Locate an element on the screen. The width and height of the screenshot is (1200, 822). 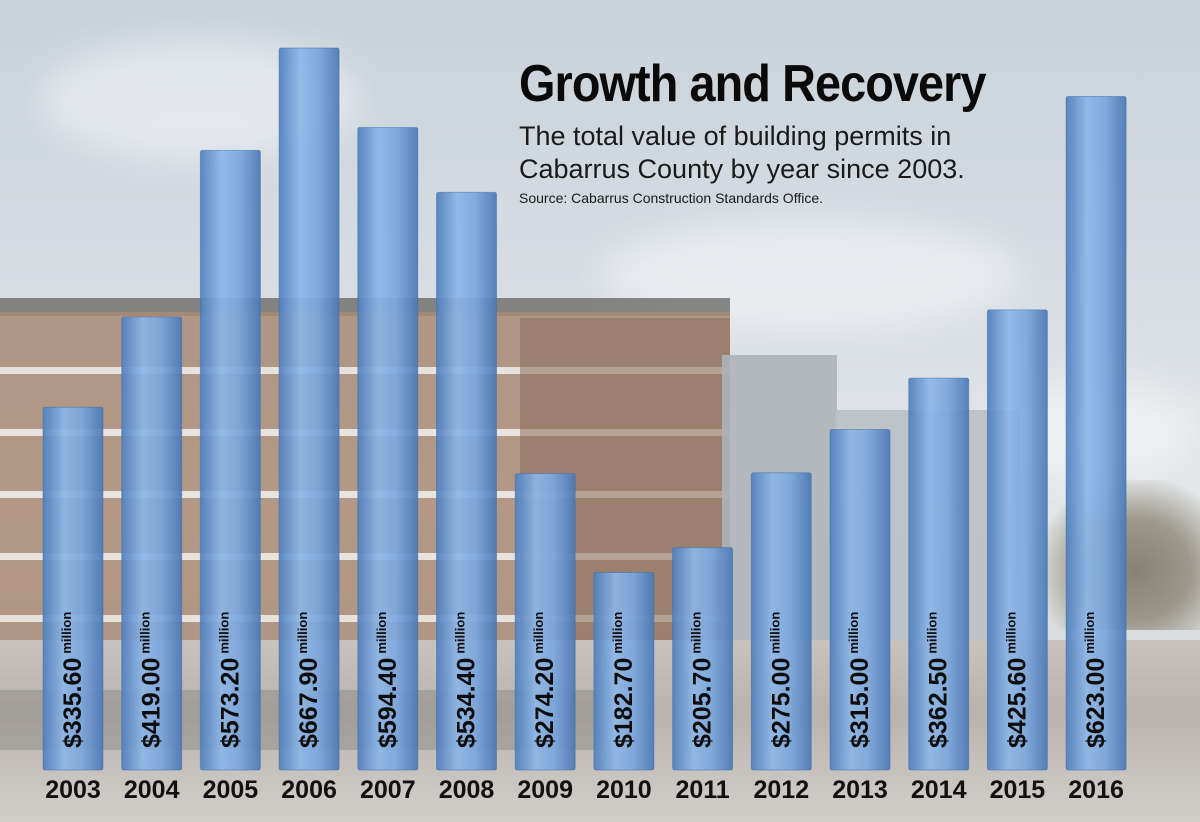
x-tick-label: 2016 is located at coordinates (1096, 790).